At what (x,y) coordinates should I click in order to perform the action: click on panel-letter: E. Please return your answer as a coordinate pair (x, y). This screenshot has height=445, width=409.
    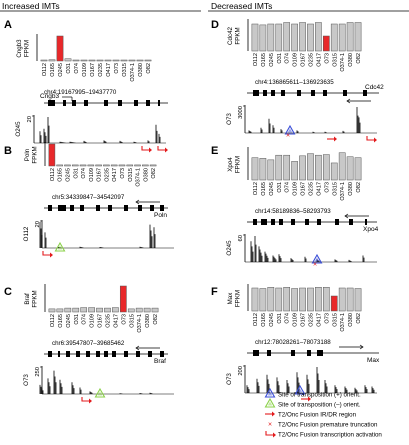
    Looking at the image, I should click on (214, 151).